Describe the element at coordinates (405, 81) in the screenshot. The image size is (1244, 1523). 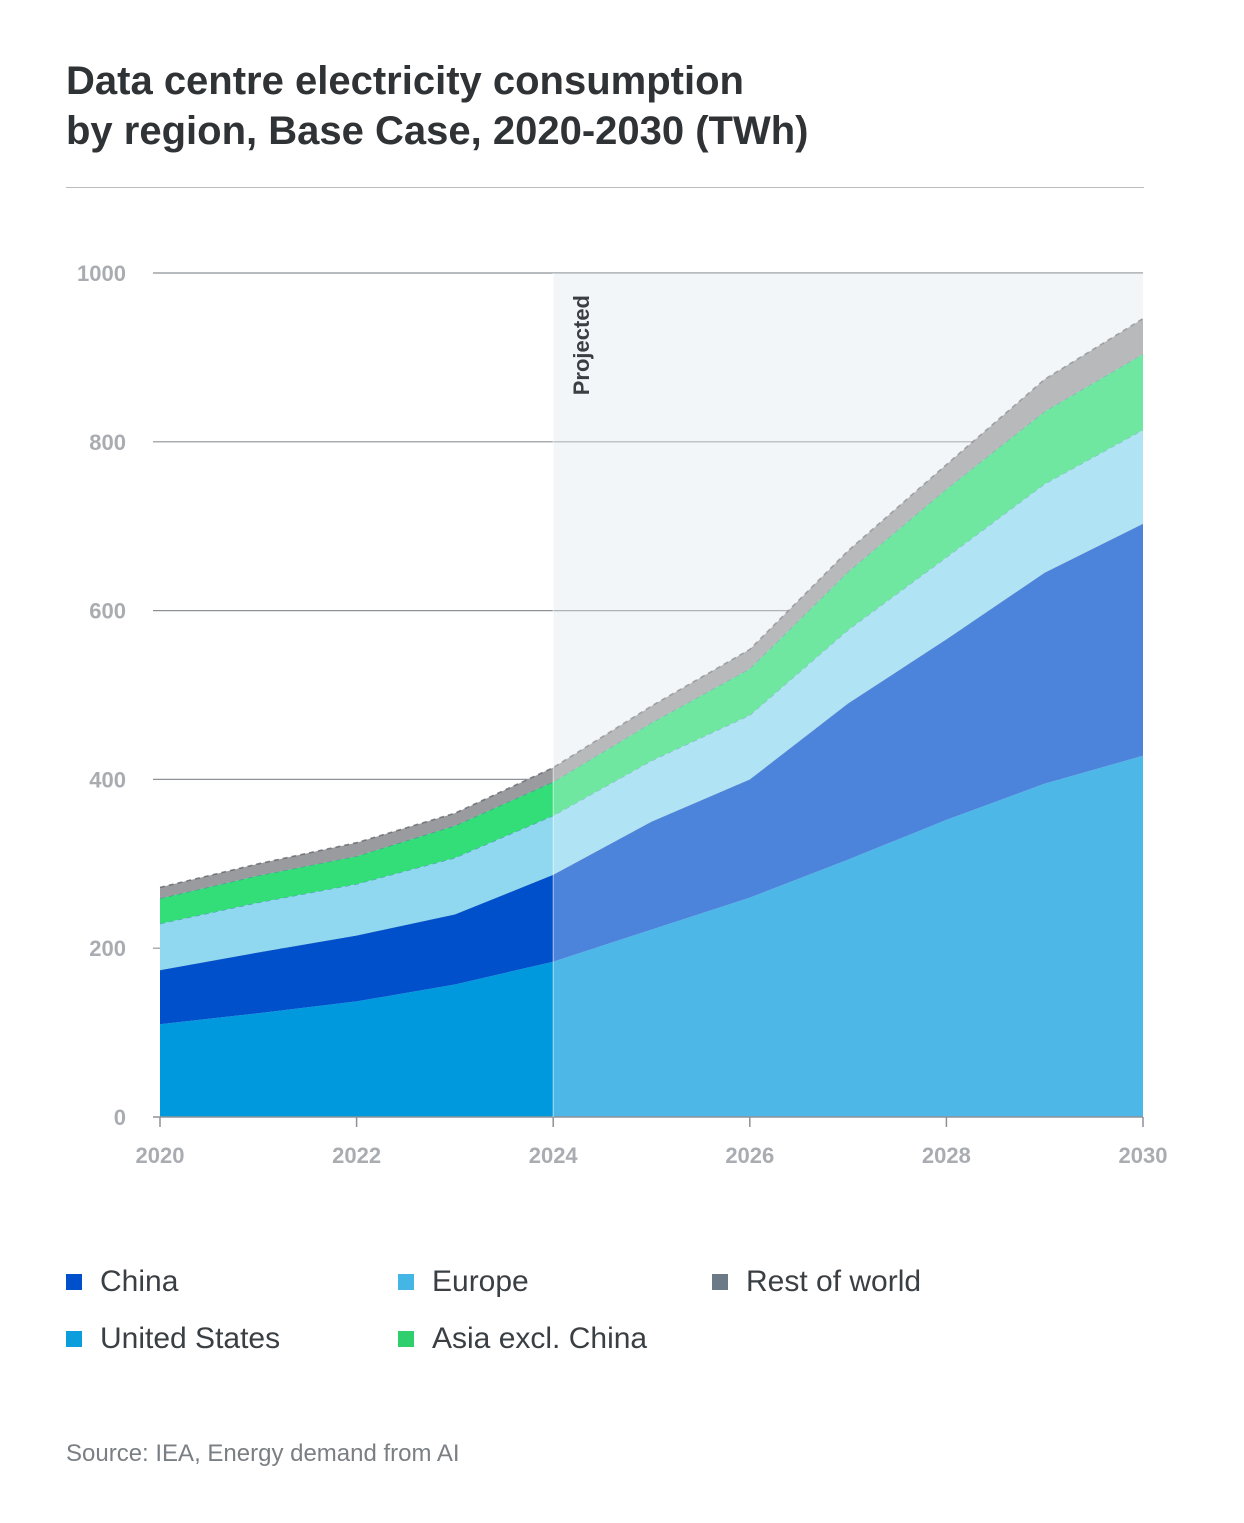
I see `chart-title-line-1: Data centre electricity consumption` at that location.